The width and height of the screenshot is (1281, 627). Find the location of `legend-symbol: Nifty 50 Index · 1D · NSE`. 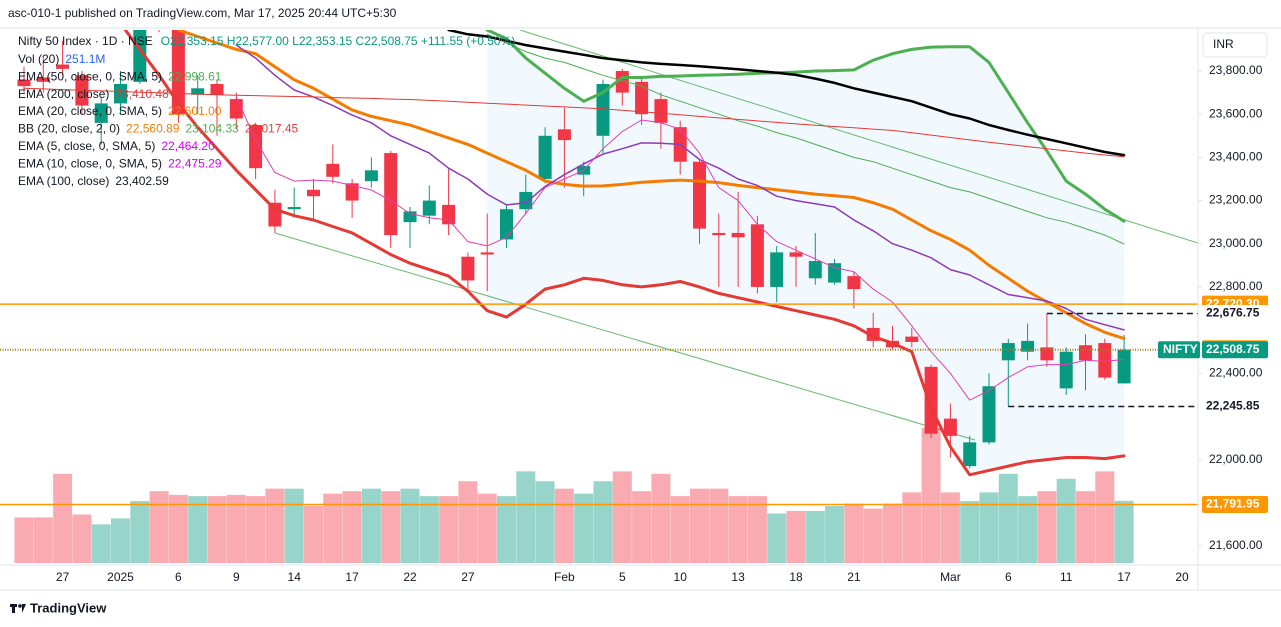

legend-symbol: Nifty 50 Index · 1D · NSE is located at coordinates (85, 41).